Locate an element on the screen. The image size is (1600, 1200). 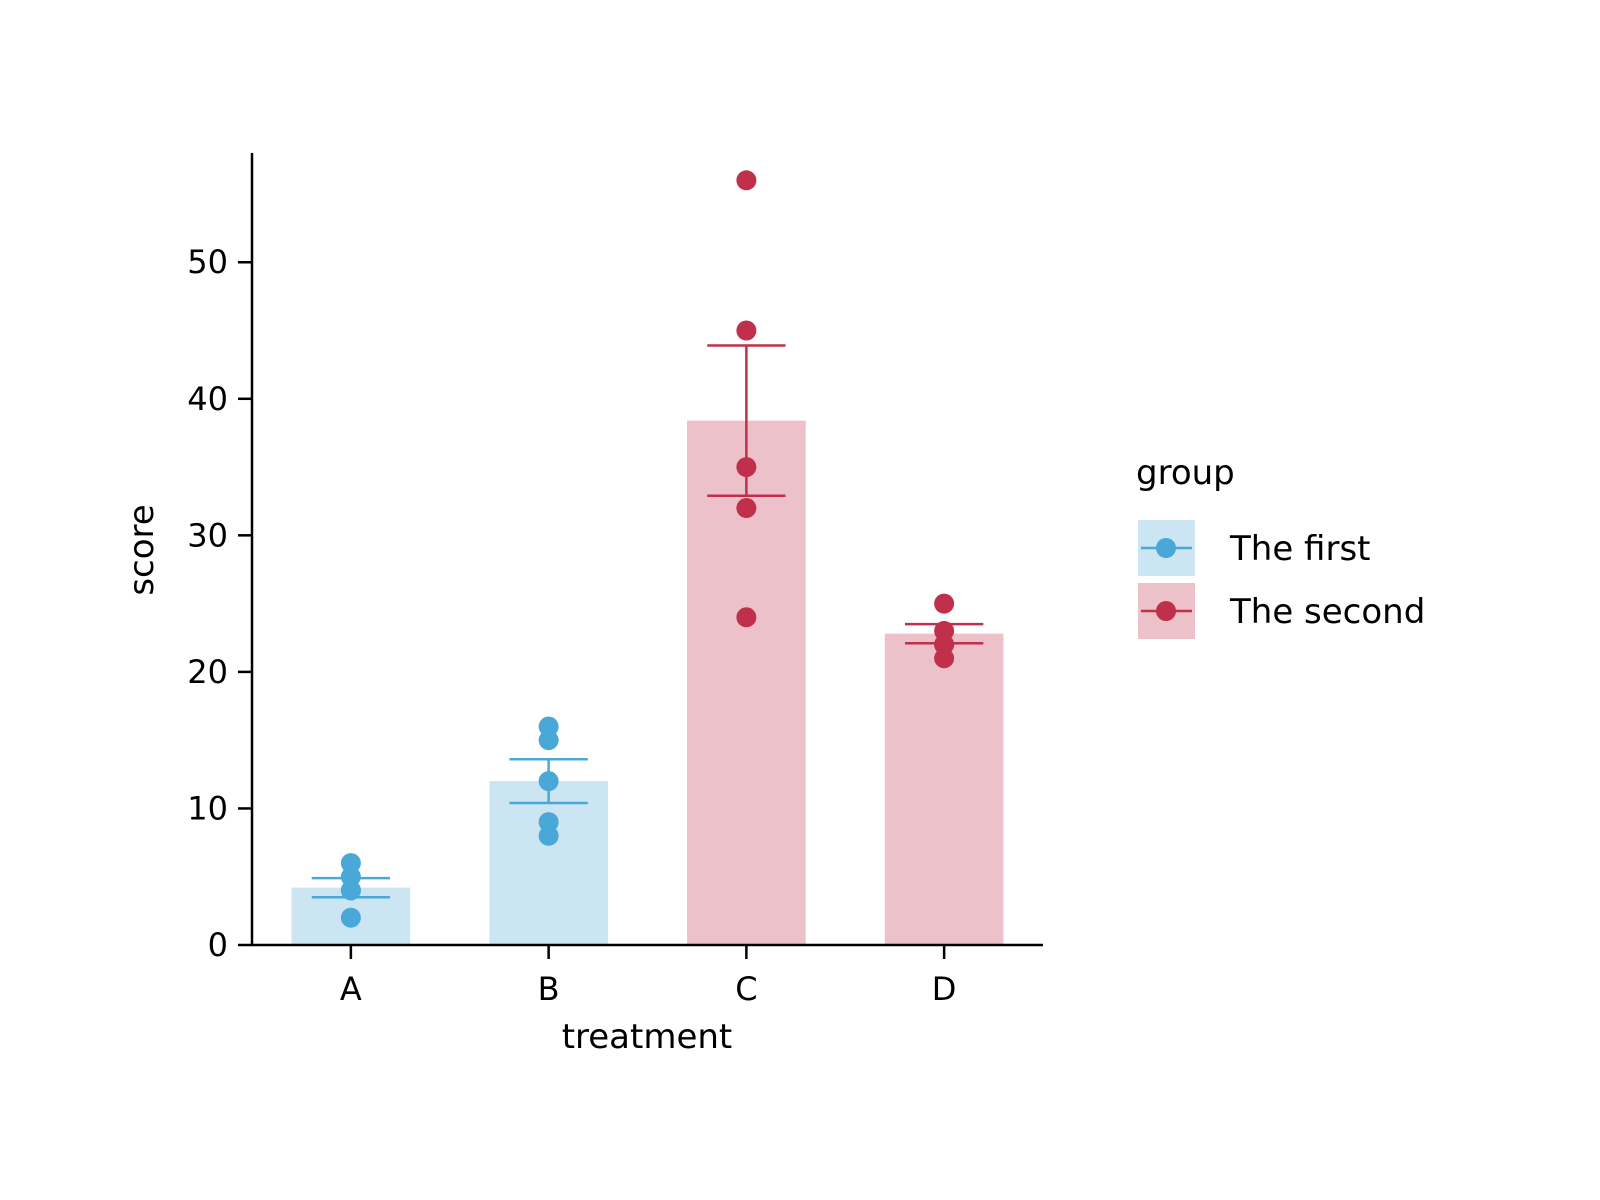
bar-b is located at coordinates (548, 863).